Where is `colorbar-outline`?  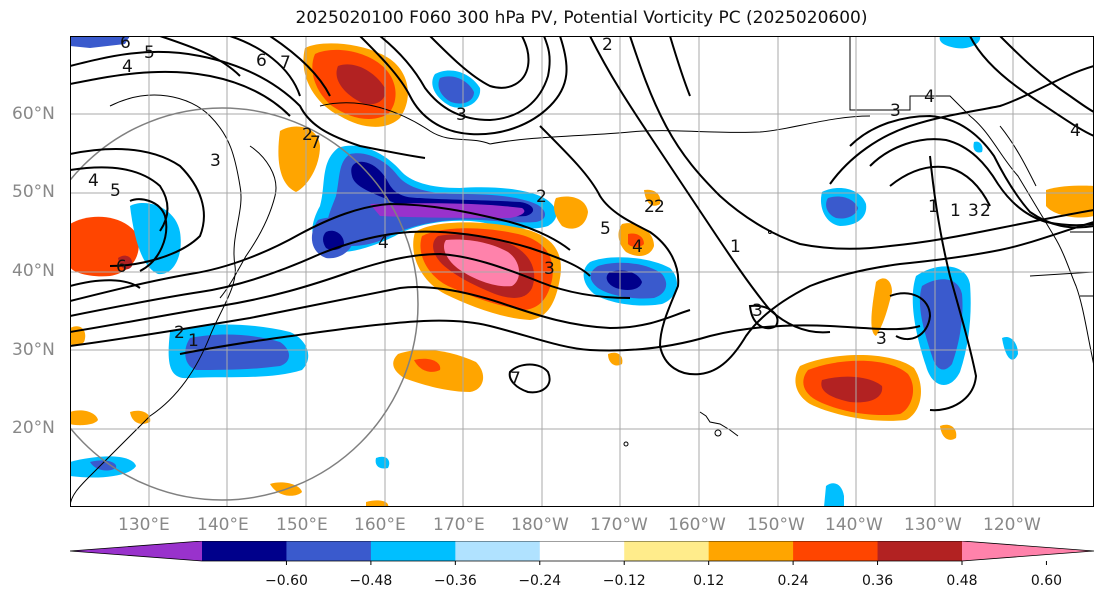 colorbar-outline is located at coordinates (582, 551).